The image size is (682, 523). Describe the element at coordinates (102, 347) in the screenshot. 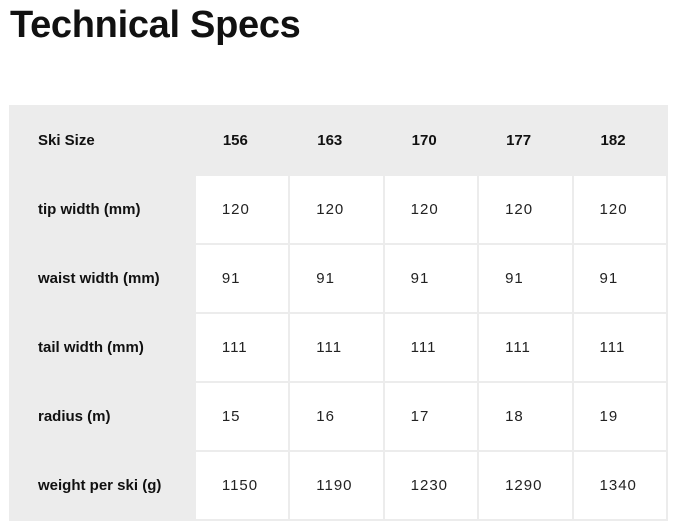

I see `row-label: tail width (mm)` at that location.